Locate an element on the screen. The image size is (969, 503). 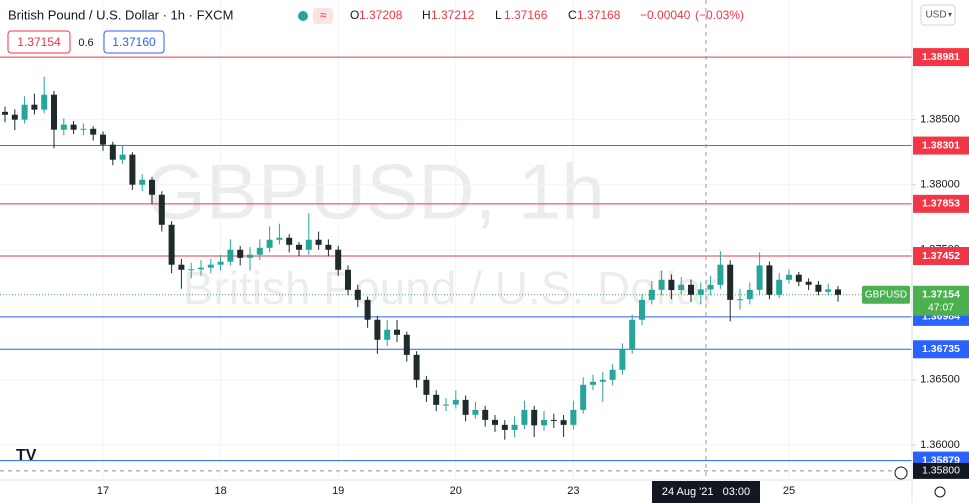
x-tick-label: 19 is located at coordinates (338, 491).